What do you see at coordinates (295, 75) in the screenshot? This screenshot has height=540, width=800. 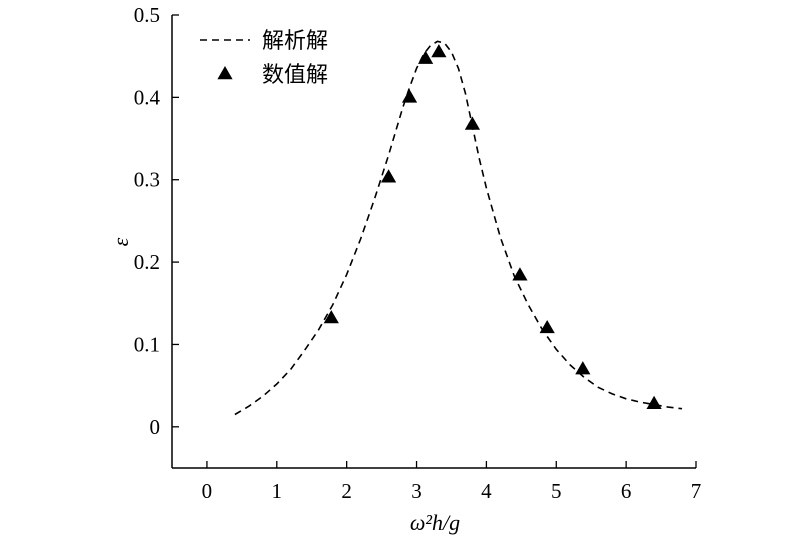 I see `legend-label-numerical: 数值解` at bounding box center [295, 75].